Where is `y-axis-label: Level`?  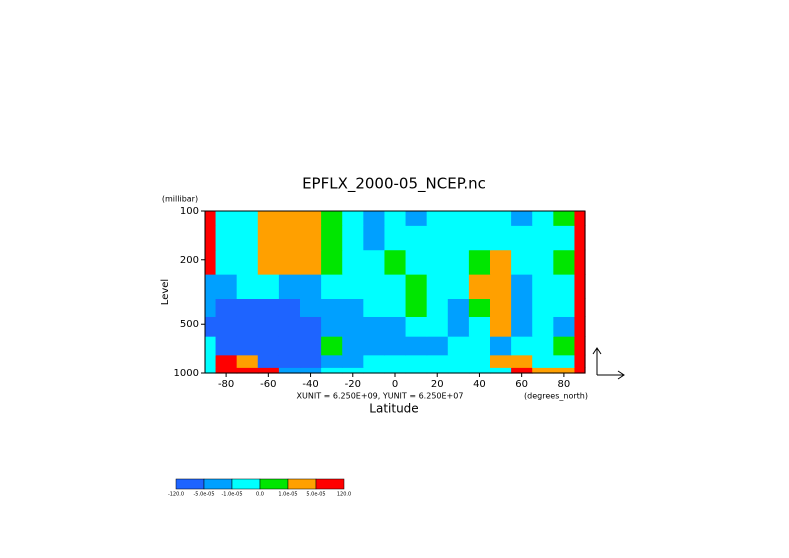 y-axis-label: Level is located at coordinates (165, 292).